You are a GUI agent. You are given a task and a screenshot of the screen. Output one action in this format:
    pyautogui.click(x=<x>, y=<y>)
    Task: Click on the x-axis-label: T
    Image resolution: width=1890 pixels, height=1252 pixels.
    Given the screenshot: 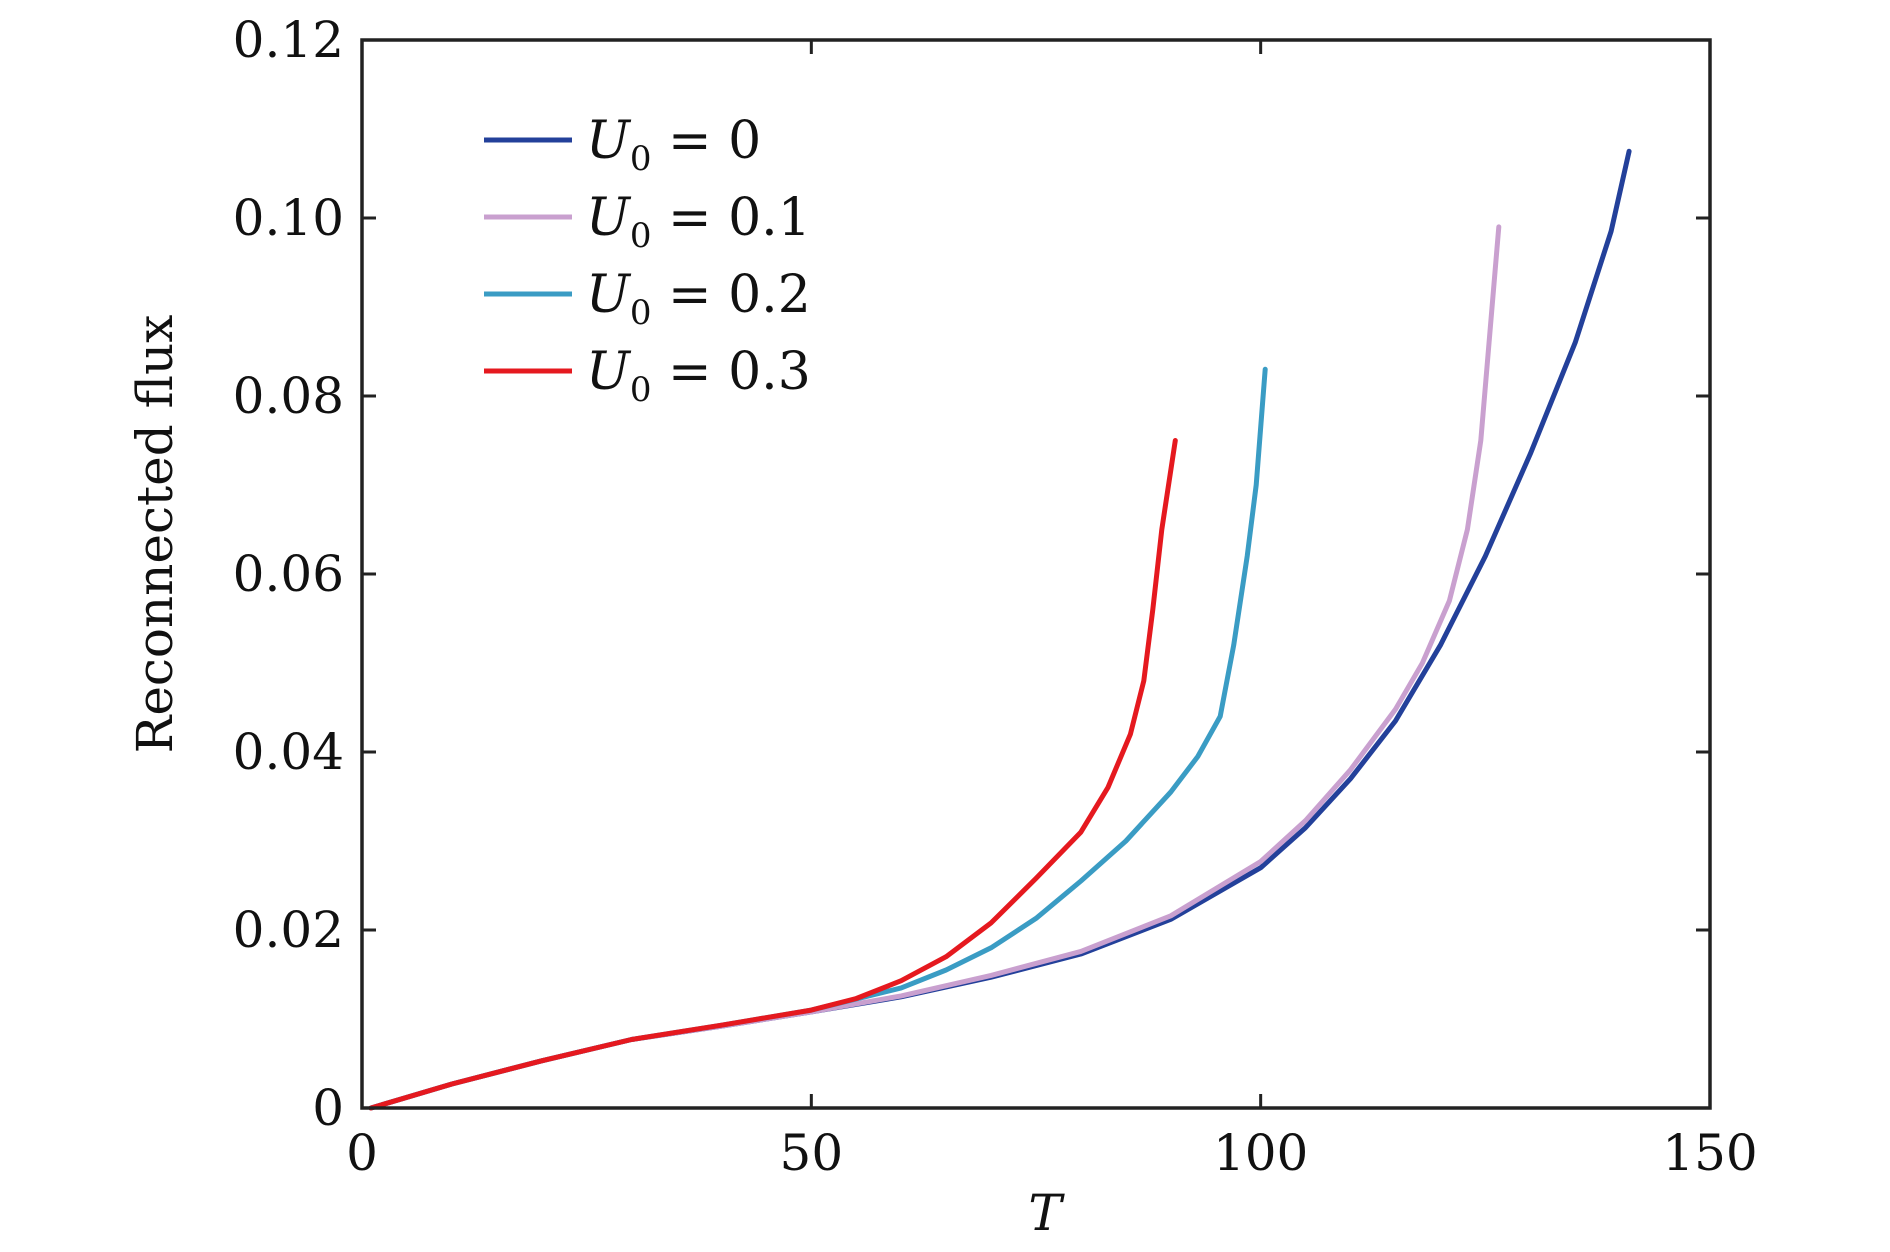 What is the action you would take?
    pyautogui.click(x=1046, y=1213)
    